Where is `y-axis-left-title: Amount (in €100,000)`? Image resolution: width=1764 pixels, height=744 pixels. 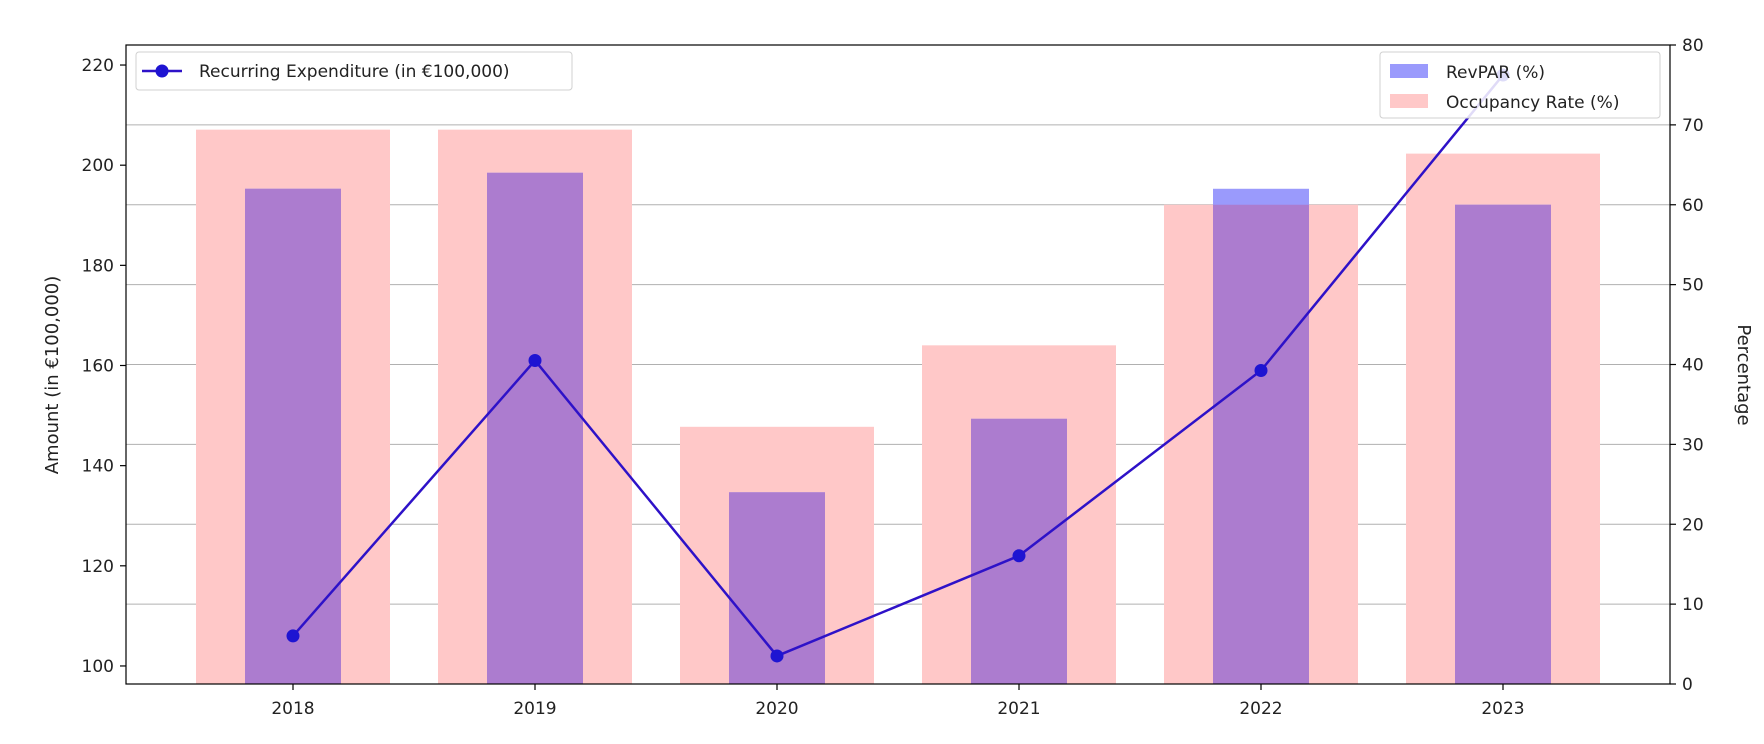 y-axis-left-title: Amount (in €100,000) is located at coordinates (52, 375).